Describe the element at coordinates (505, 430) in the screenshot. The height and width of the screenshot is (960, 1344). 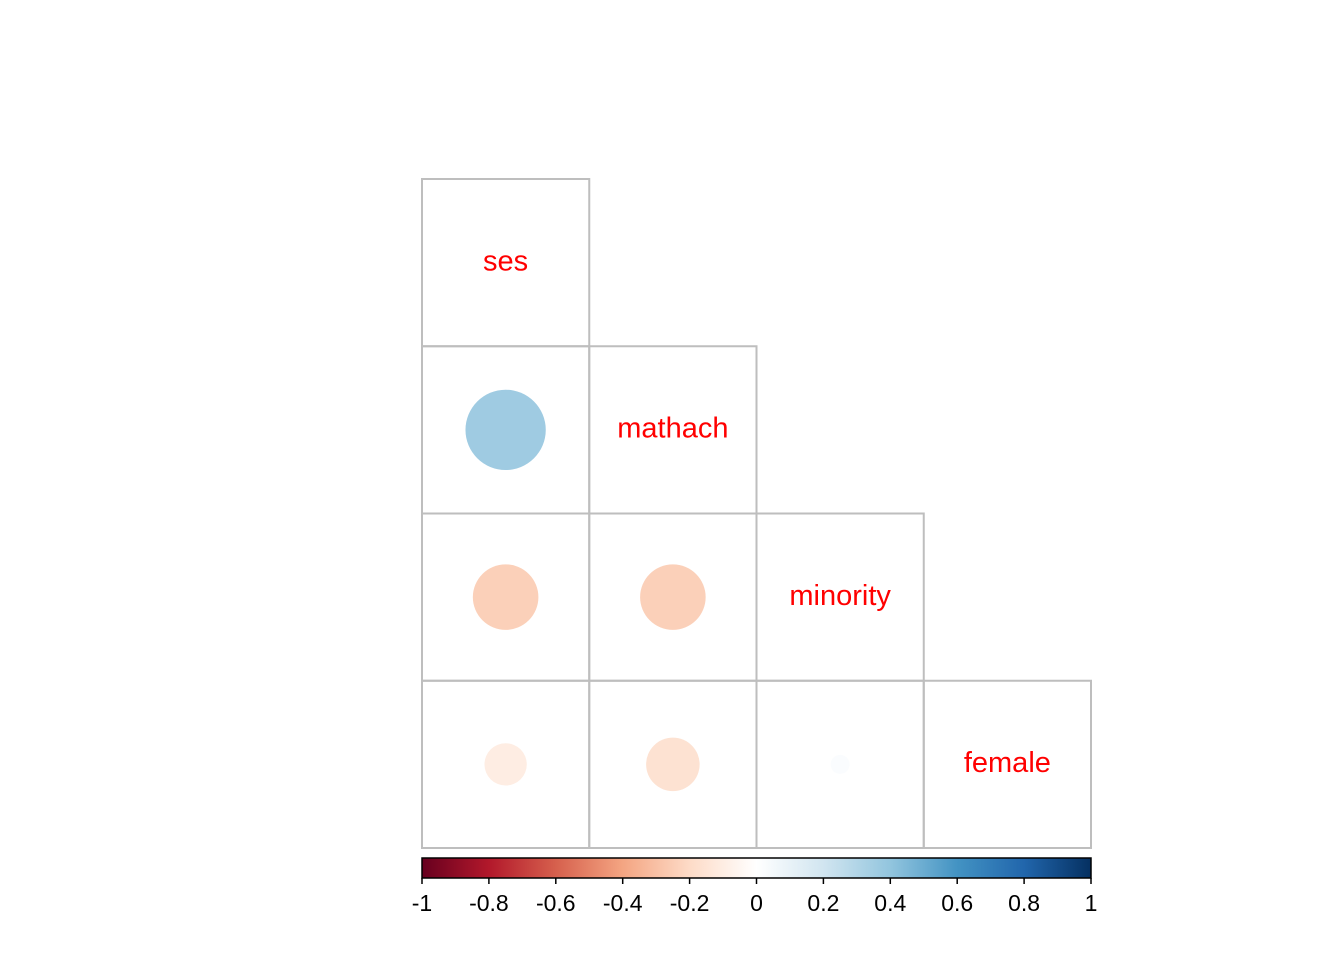
I see `corr-circle-mathach-ses` at that location.